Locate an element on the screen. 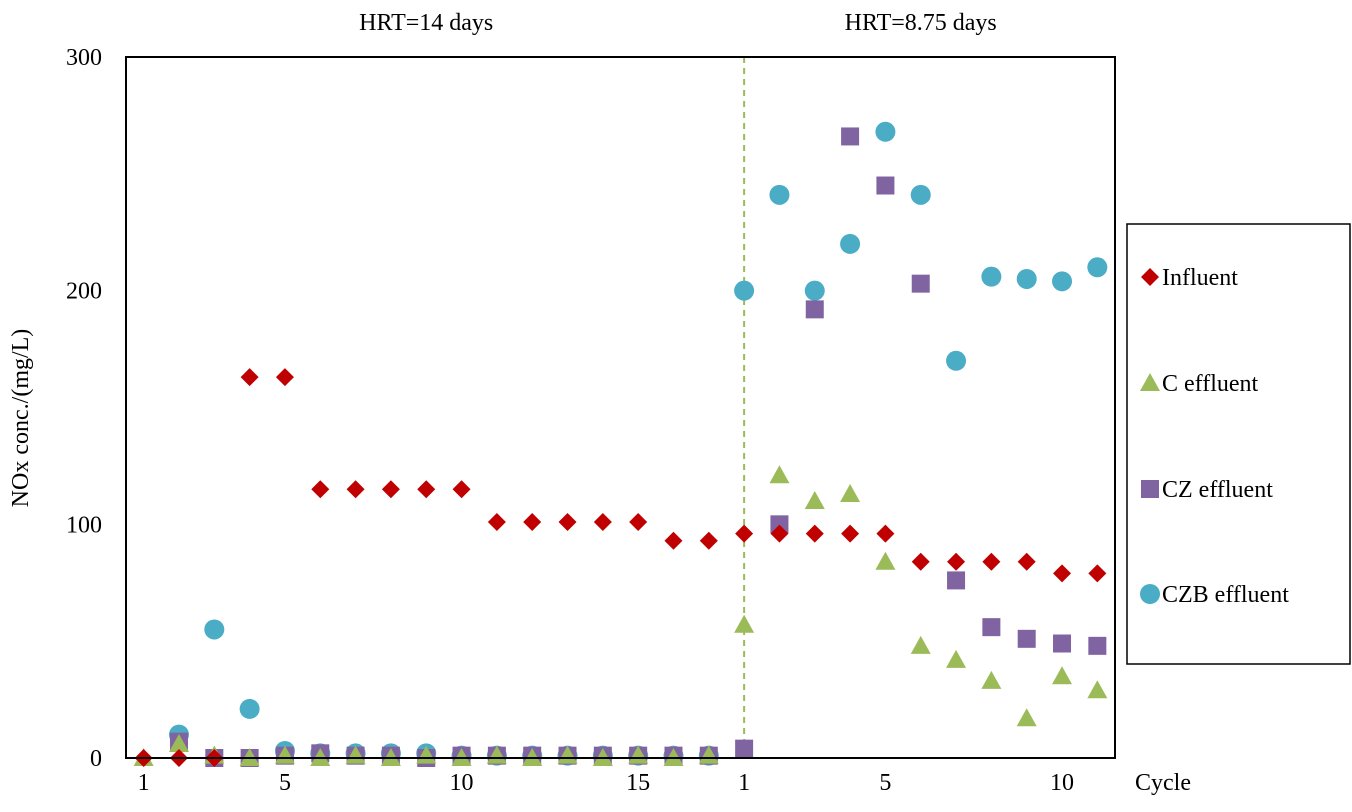 Image resolution: width=1352 pixels, height=812 pixels. y-tick-label: 0 is located at coordinates (96, 759).